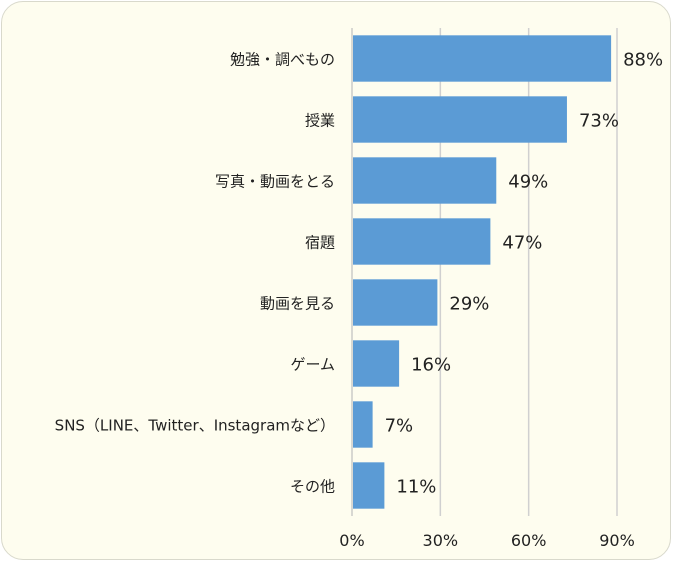 This screenshot has height=563, width=674. What do you see at coordinates (617, 540) in the screenshot?
I see `x-tick-label: 90%` at bounding box center [617, 540].